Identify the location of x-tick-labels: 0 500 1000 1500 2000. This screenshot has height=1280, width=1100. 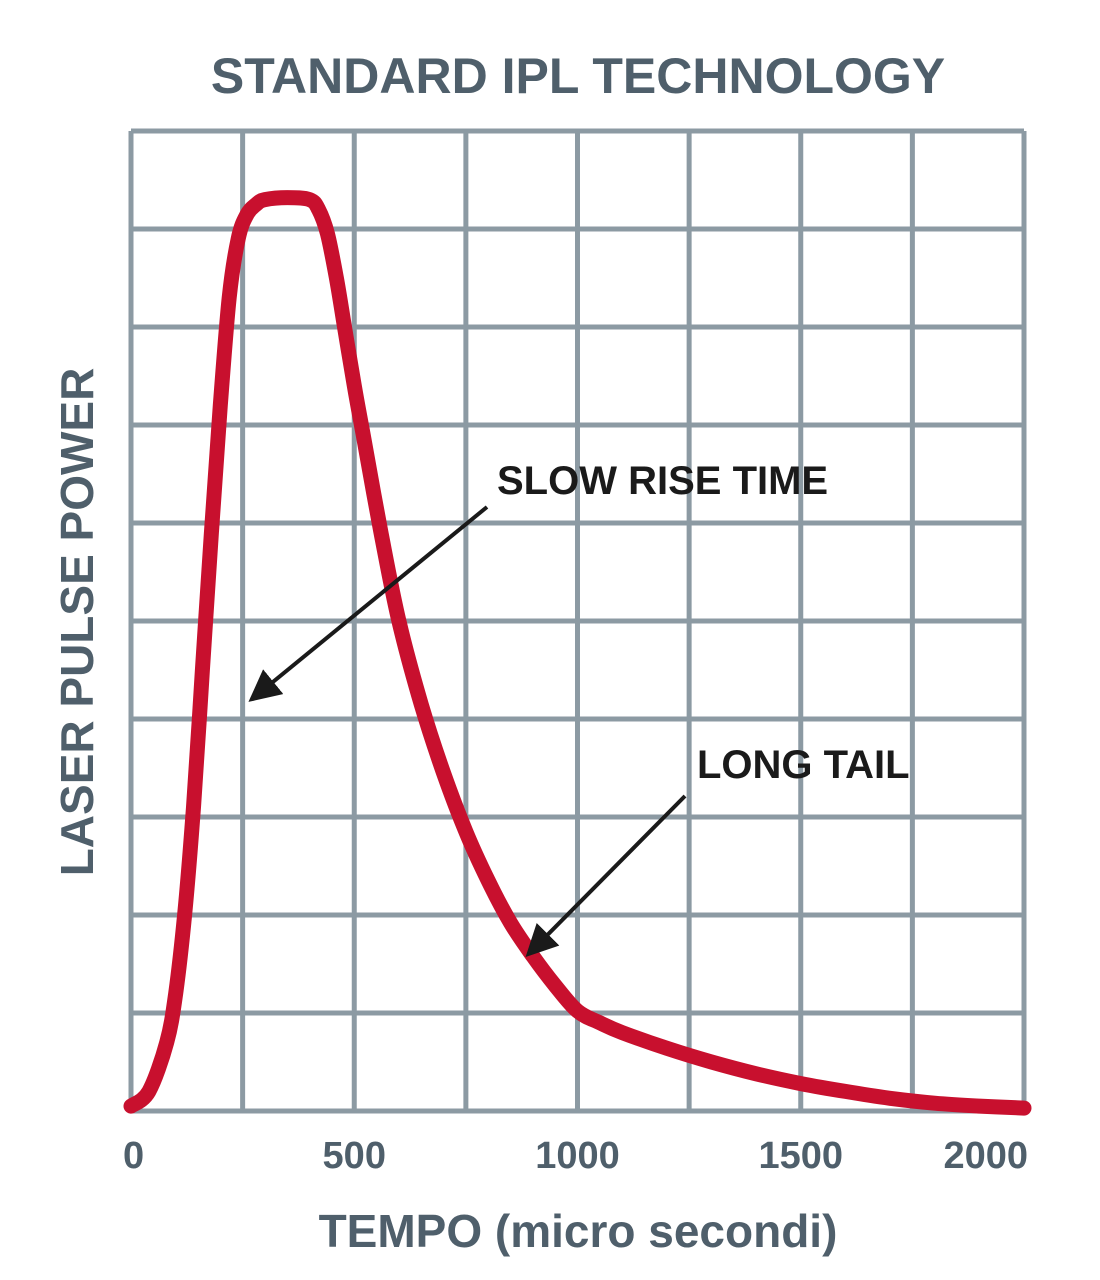
(575, 1156).